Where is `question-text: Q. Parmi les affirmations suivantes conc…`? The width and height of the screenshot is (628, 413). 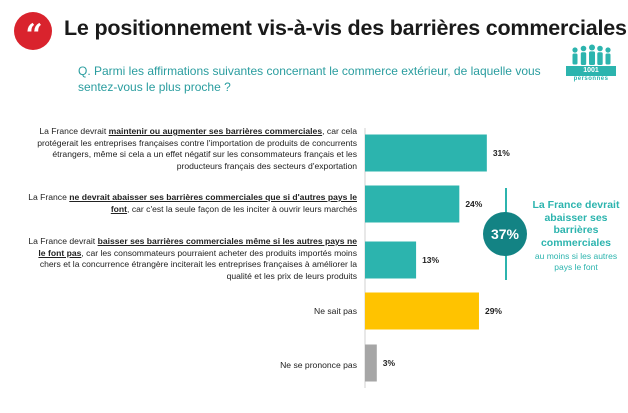 question-text: Q. Parmi les affirmations suivantes conc… is located at coordinates (309, 79).